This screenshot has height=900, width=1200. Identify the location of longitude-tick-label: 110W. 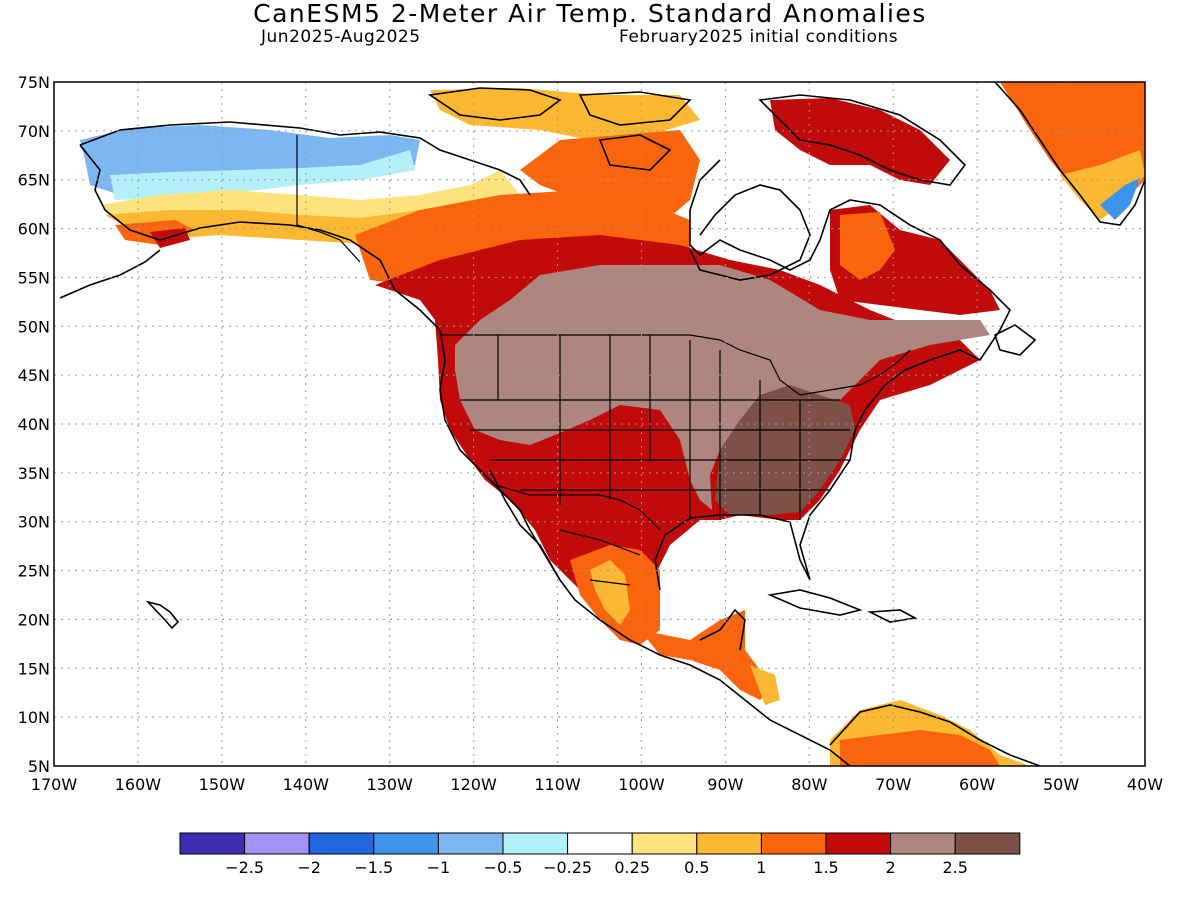
(557, 784).